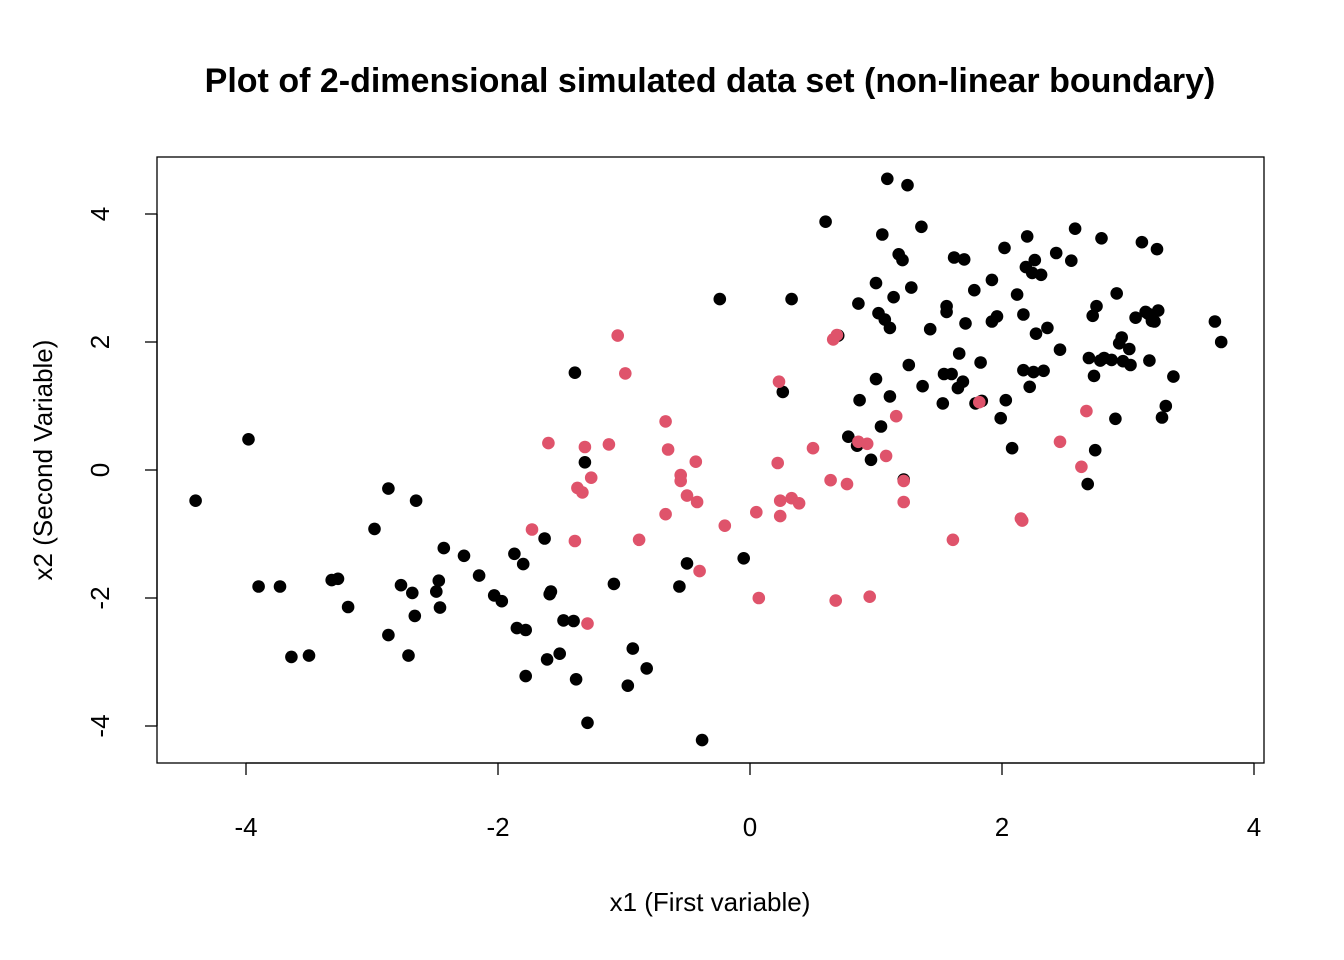 This screenshot has width=1344, height=960. What do you see at coordinates (497, 827) in the screenshot?
I see `x-tick-label: -2` at bounding box center [497, 827].